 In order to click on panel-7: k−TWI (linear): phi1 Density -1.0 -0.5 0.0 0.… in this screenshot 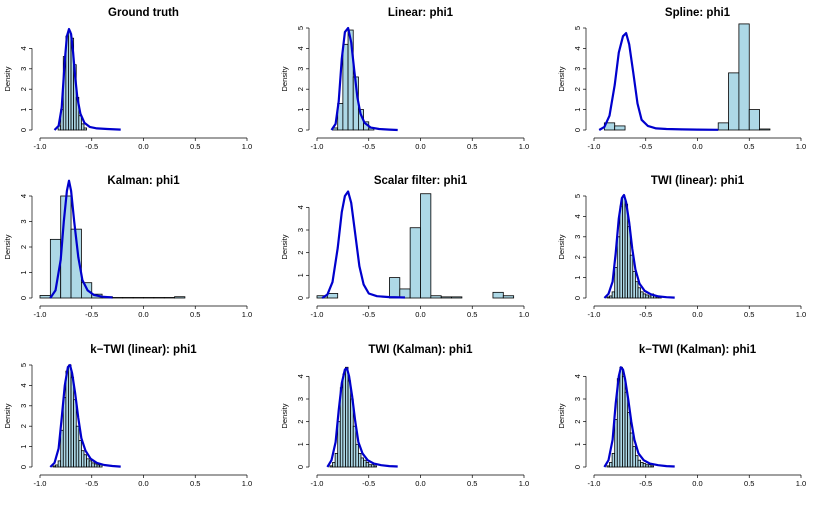, I will do `click(127, 416)`.